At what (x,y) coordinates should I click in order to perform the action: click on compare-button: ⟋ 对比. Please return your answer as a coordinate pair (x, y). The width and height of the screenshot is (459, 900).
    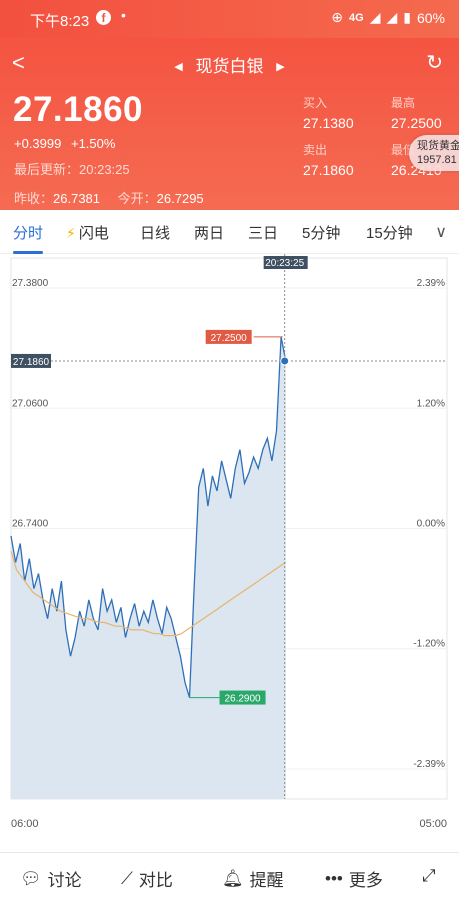
    Looking at the image, I should click on (147, 878).